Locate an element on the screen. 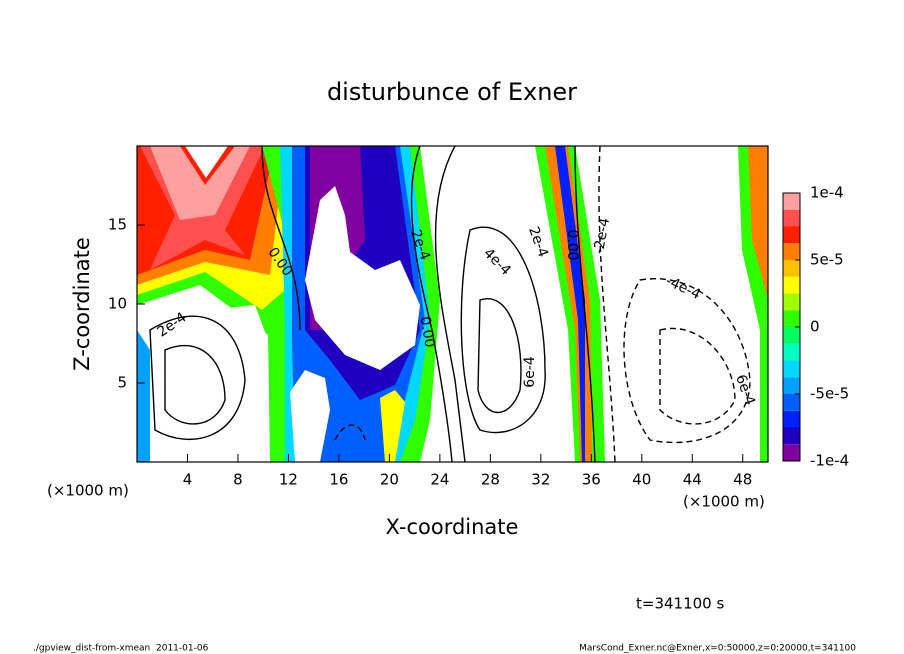 Image resolution: width=904 pixels, height=654 pixels. x-tick-label: 24 is located at coordinates (439, 480).